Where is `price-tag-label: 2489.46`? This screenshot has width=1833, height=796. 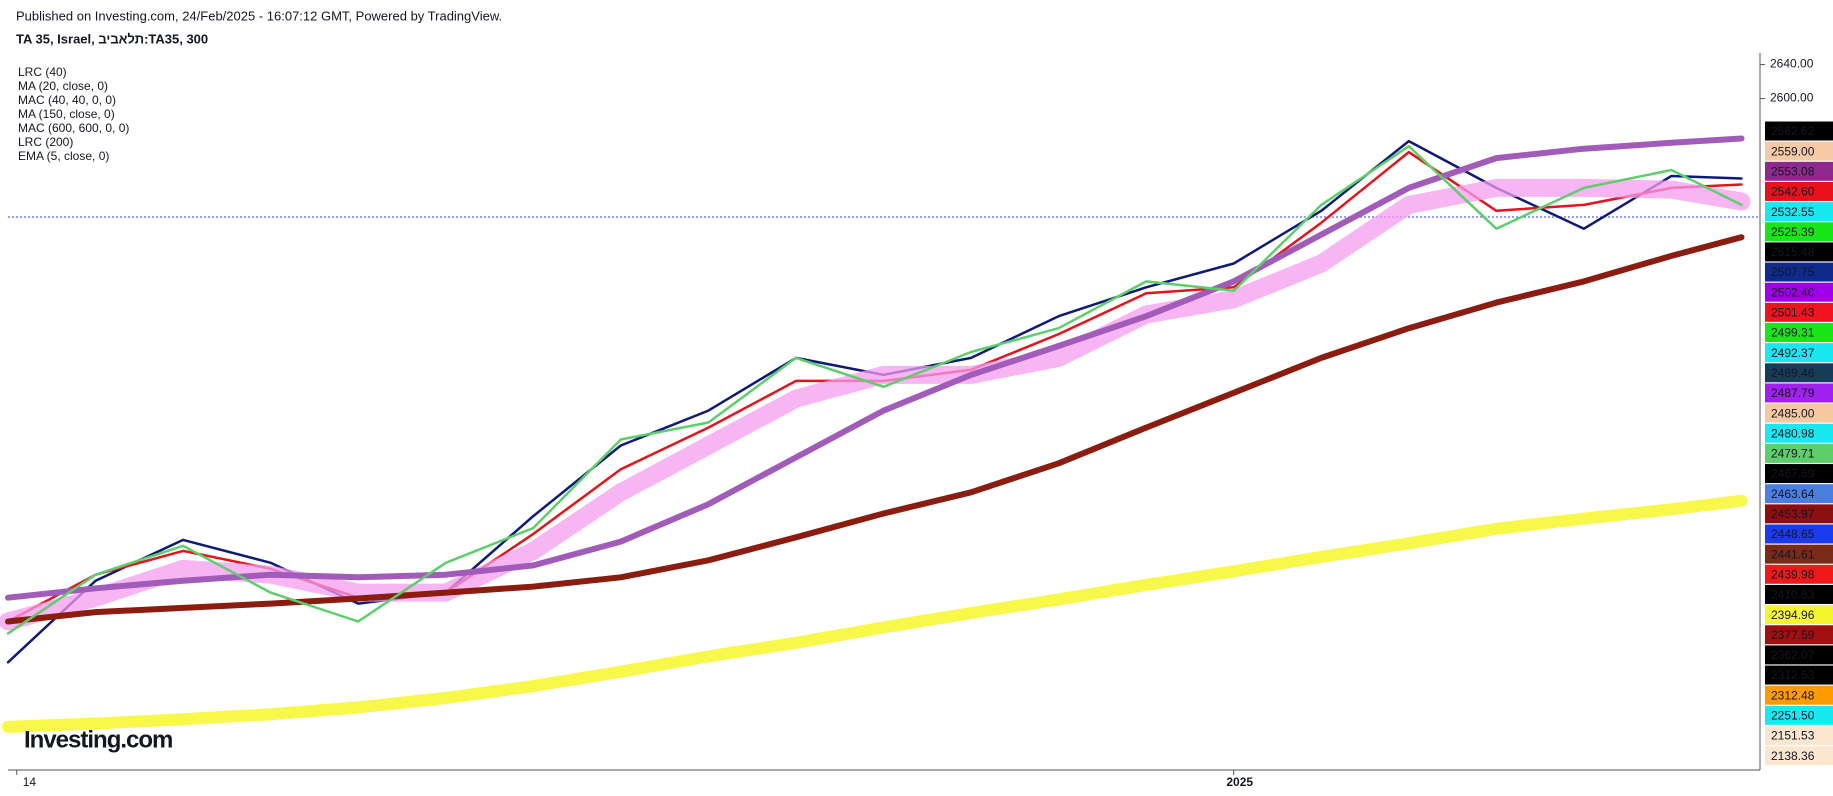 price-tag-label: 2489.46 is located at coordinates (1793, 373).